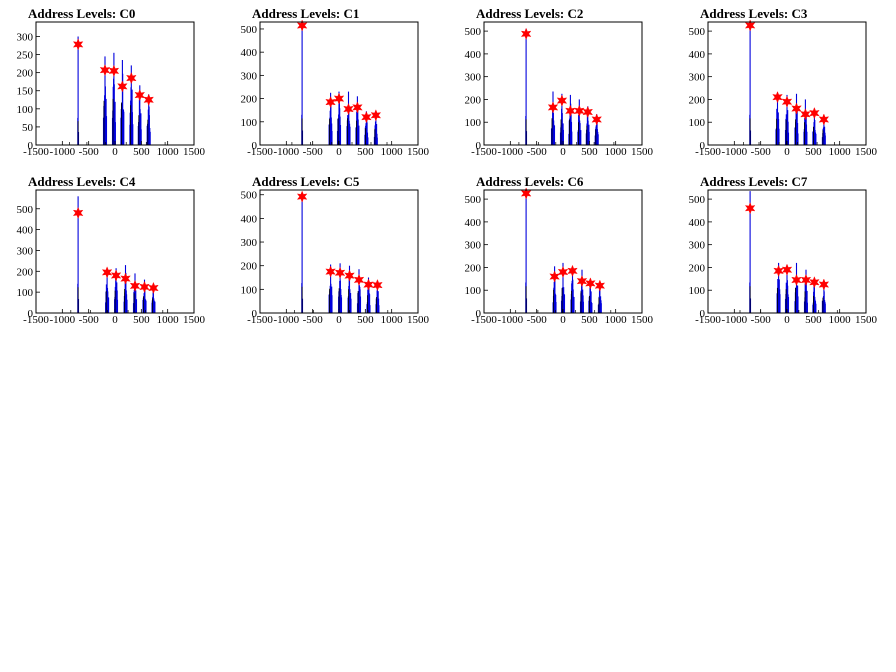  What do you see at coordinates (25, 37) in the screenshot?
I see `chart-0-y-tick-label: 300` at bounding box center [25, 37].